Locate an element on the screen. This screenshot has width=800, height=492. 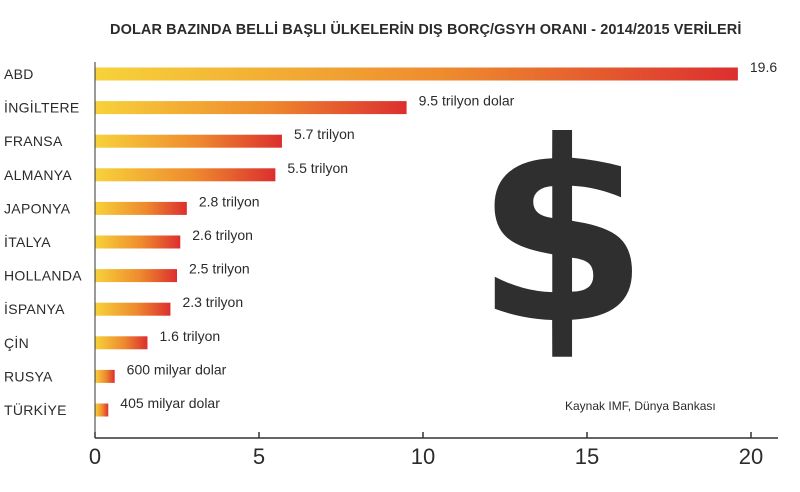
data-label: 2.3 trilyon is located at coordinates (212, 302).